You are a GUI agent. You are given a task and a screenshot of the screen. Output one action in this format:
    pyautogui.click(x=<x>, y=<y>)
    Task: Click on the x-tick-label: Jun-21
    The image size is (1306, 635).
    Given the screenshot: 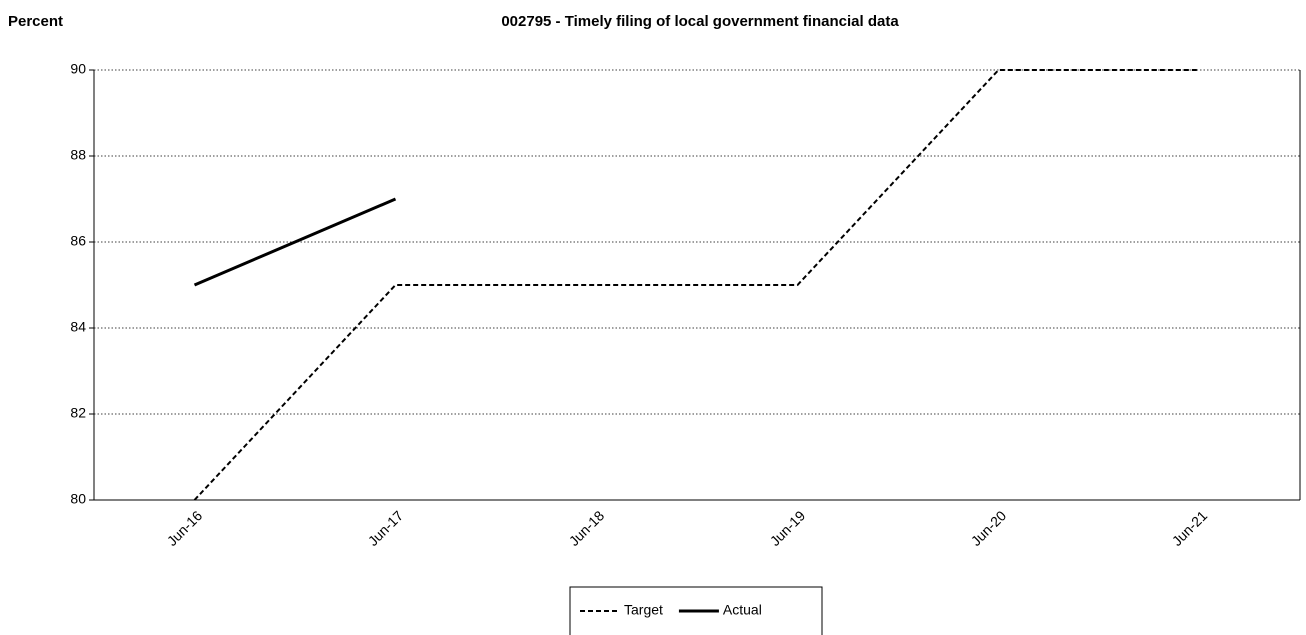 What is the action you would take?
    pyautogui.click(x=1190, y=528)
    